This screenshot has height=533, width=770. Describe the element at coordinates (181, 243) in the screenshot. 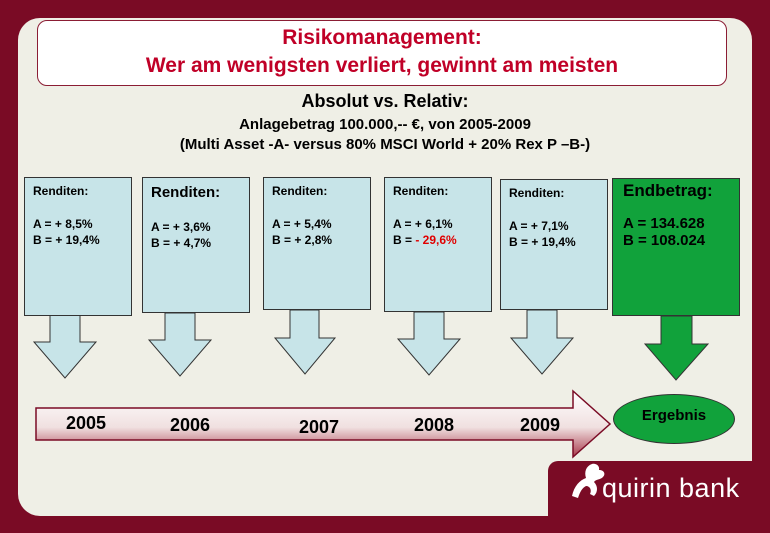

I see `return-b: B = + 4,7%` at that location.